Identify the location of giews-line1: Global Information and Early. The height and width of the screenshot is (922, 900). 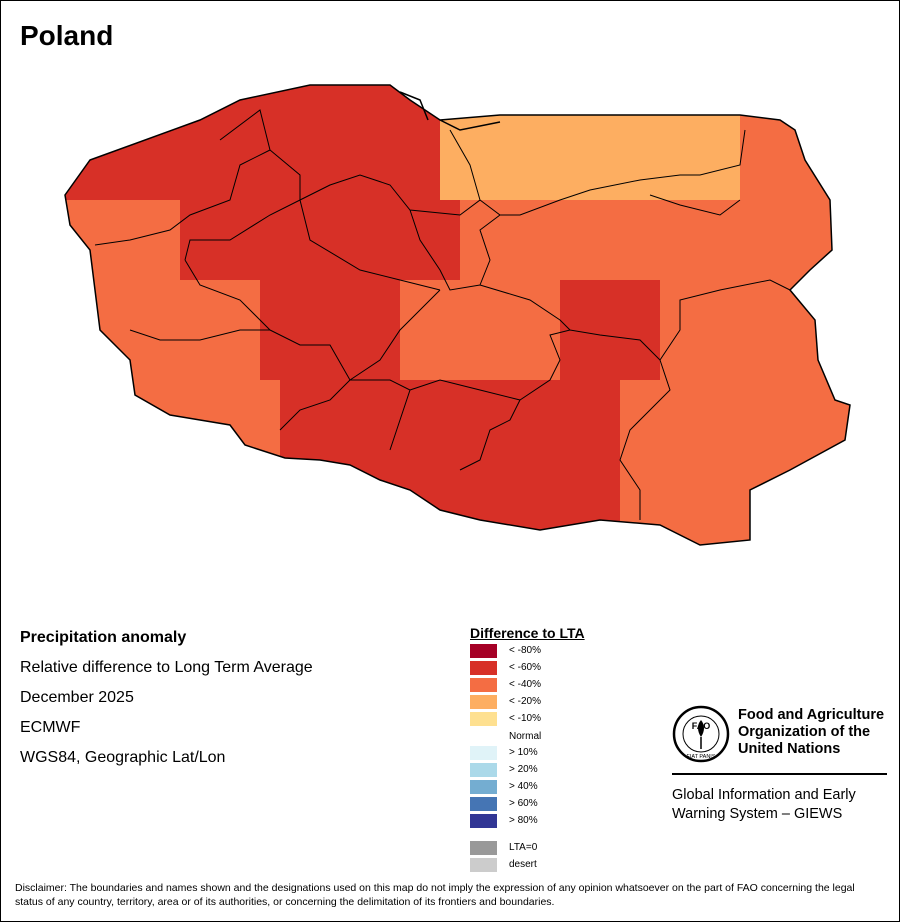
(764, 795).